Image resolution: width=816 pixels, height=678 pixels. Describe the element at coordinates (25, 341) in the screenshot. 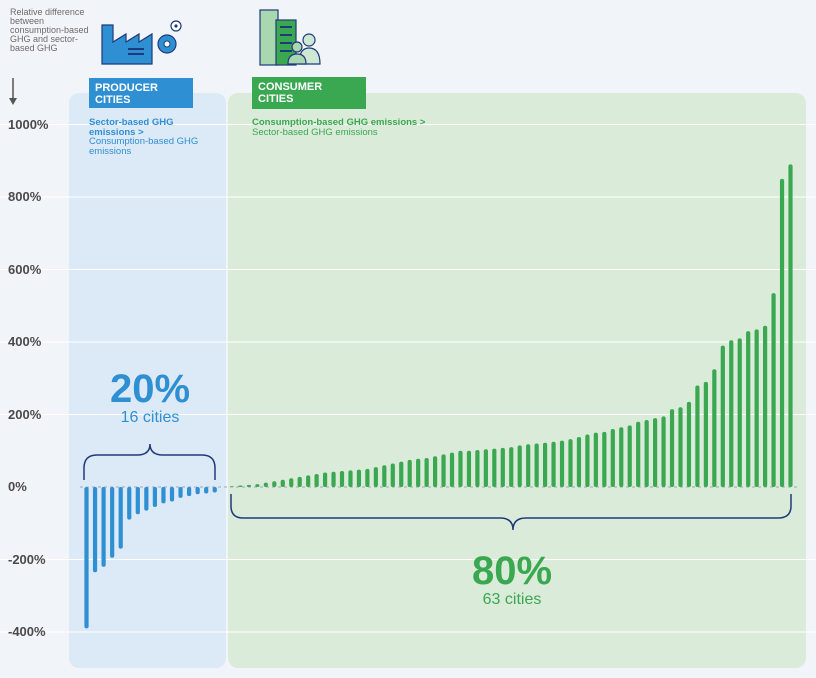

I see `y-tick-label: 400%` at that location.